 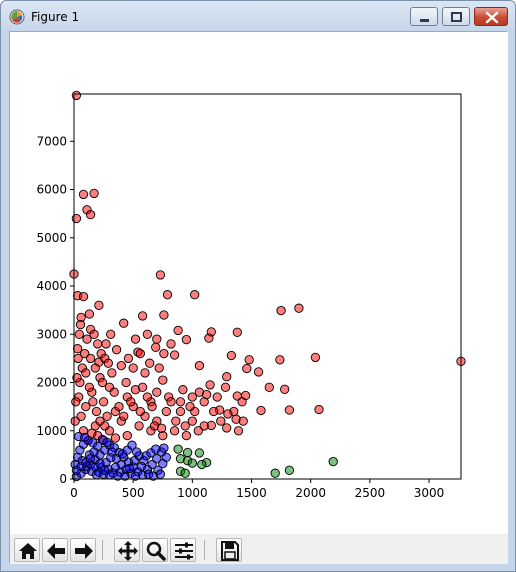 What do you see at coordinates (55, 17) in the screenshot?
I see `window-title: Figure 1` at bounding box center [55, 17].